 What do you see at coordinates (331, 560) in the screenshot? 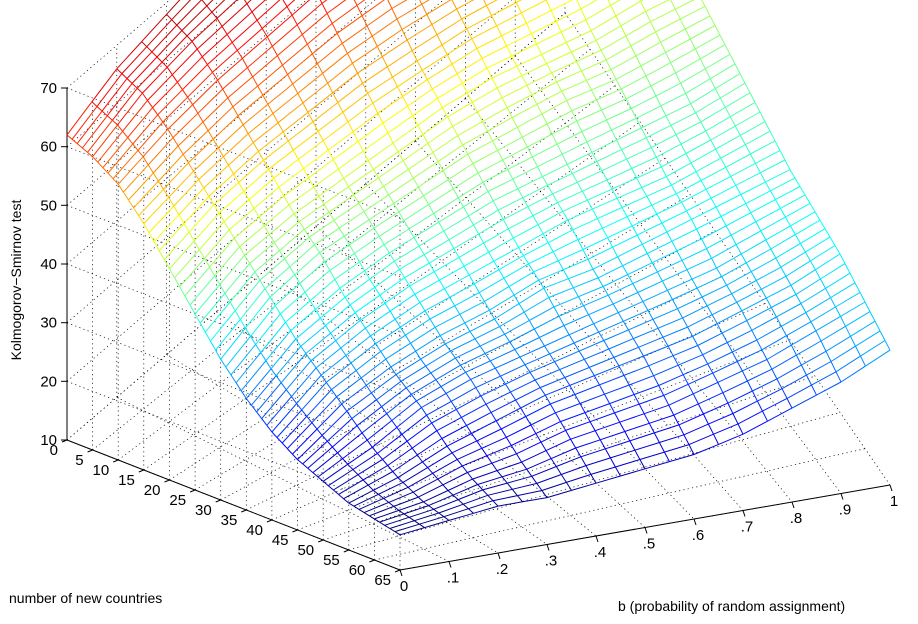
I see `y-tick-label: 55` at bounding box center [331, 560].